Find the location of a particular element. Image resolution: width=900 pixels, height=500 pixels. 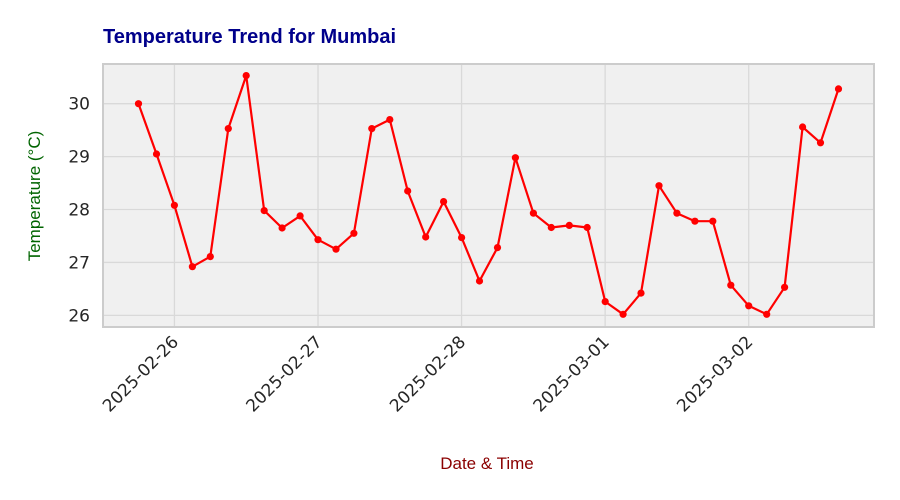

y-tick-label: 30 is located at coordinates (79, 105).